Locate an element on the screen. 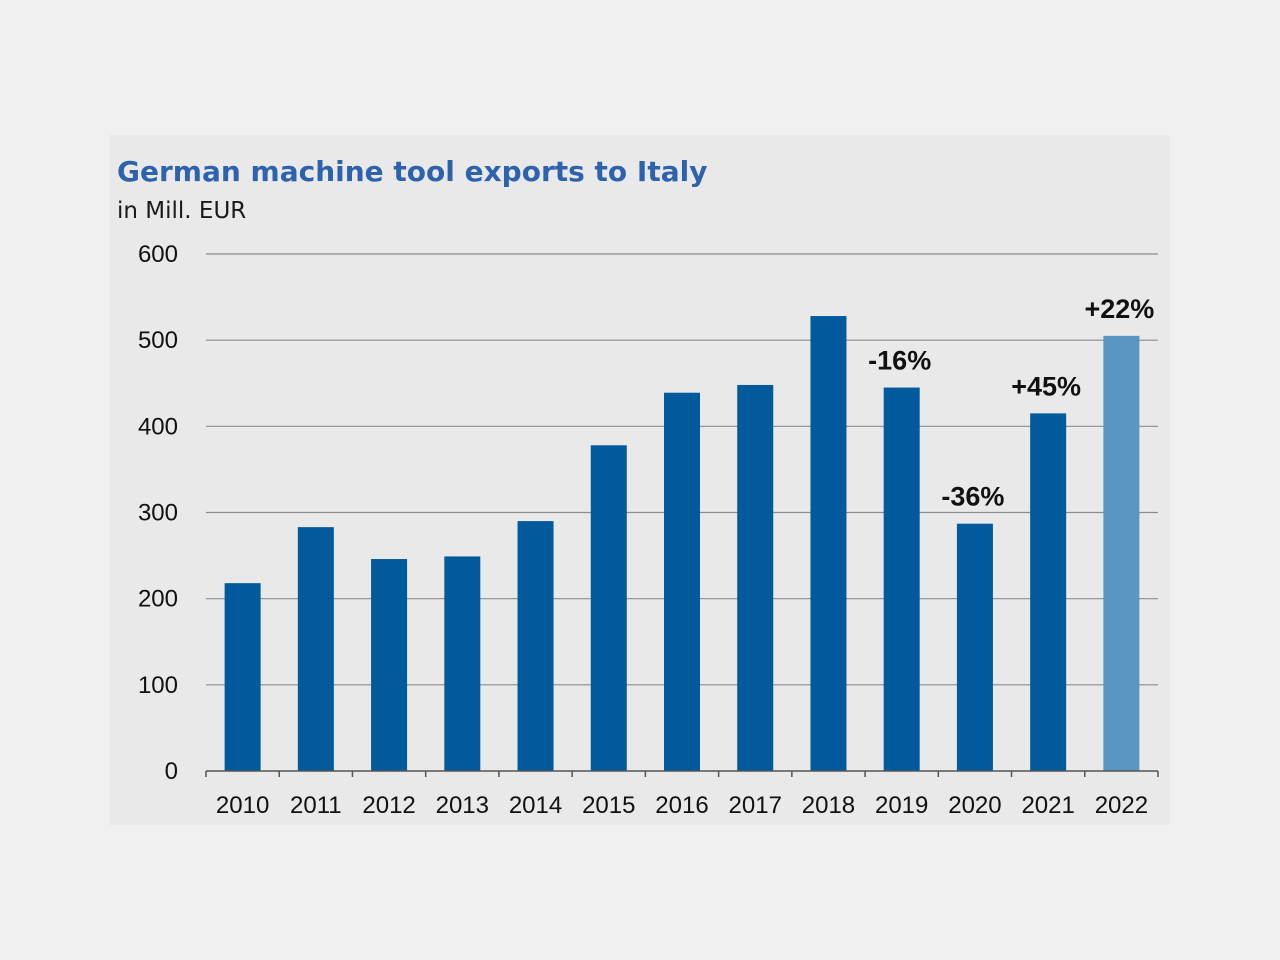  x-tick-label-2020: 2020 is located at coordinates (974, 805).